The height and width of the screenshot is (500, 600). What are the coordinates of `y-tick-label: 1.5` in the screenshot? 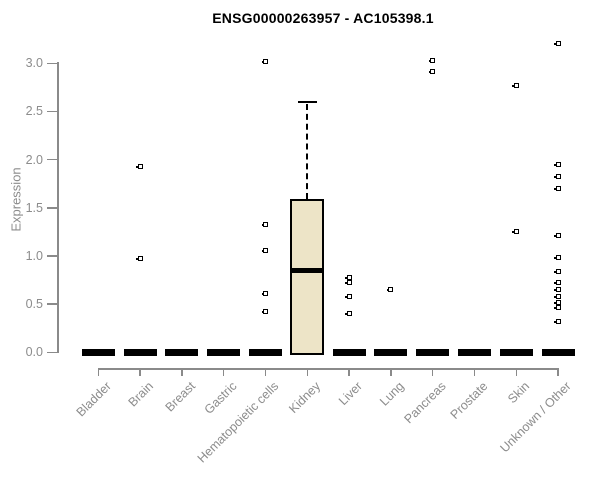 It's located at (34, 207).